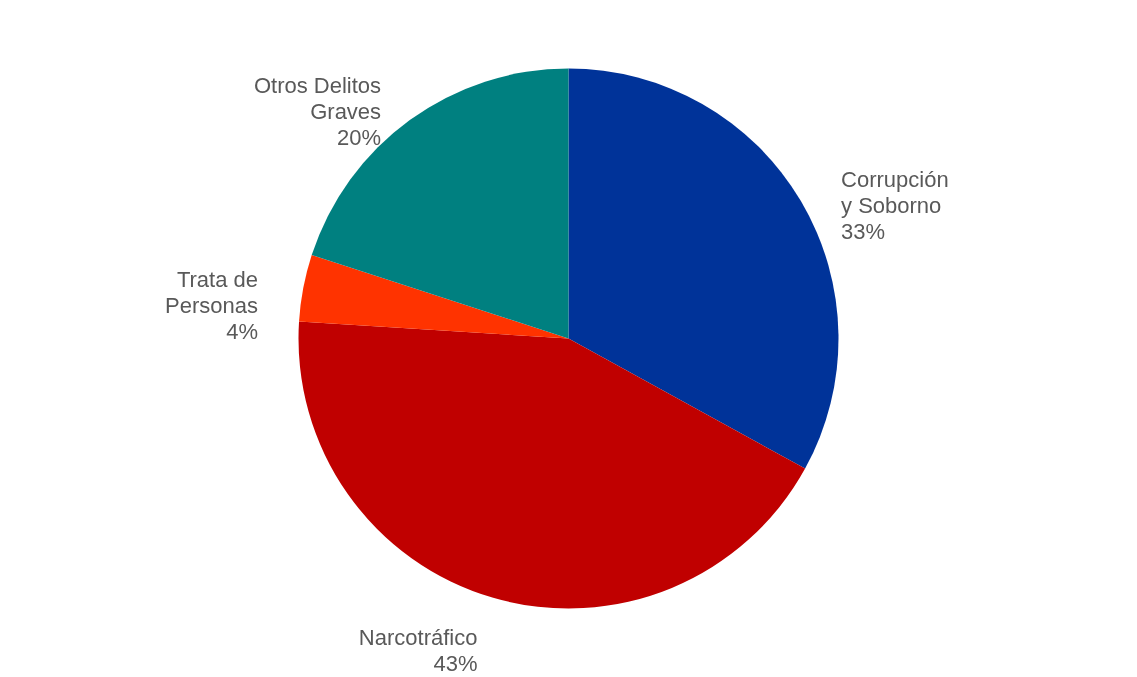 This screenshot has width=1137, height=677. What do you see at coordinates (317, 99) in the screenshot?
I see `slice-label: Otros Delitos Graves` at bounding box center [317, 99].